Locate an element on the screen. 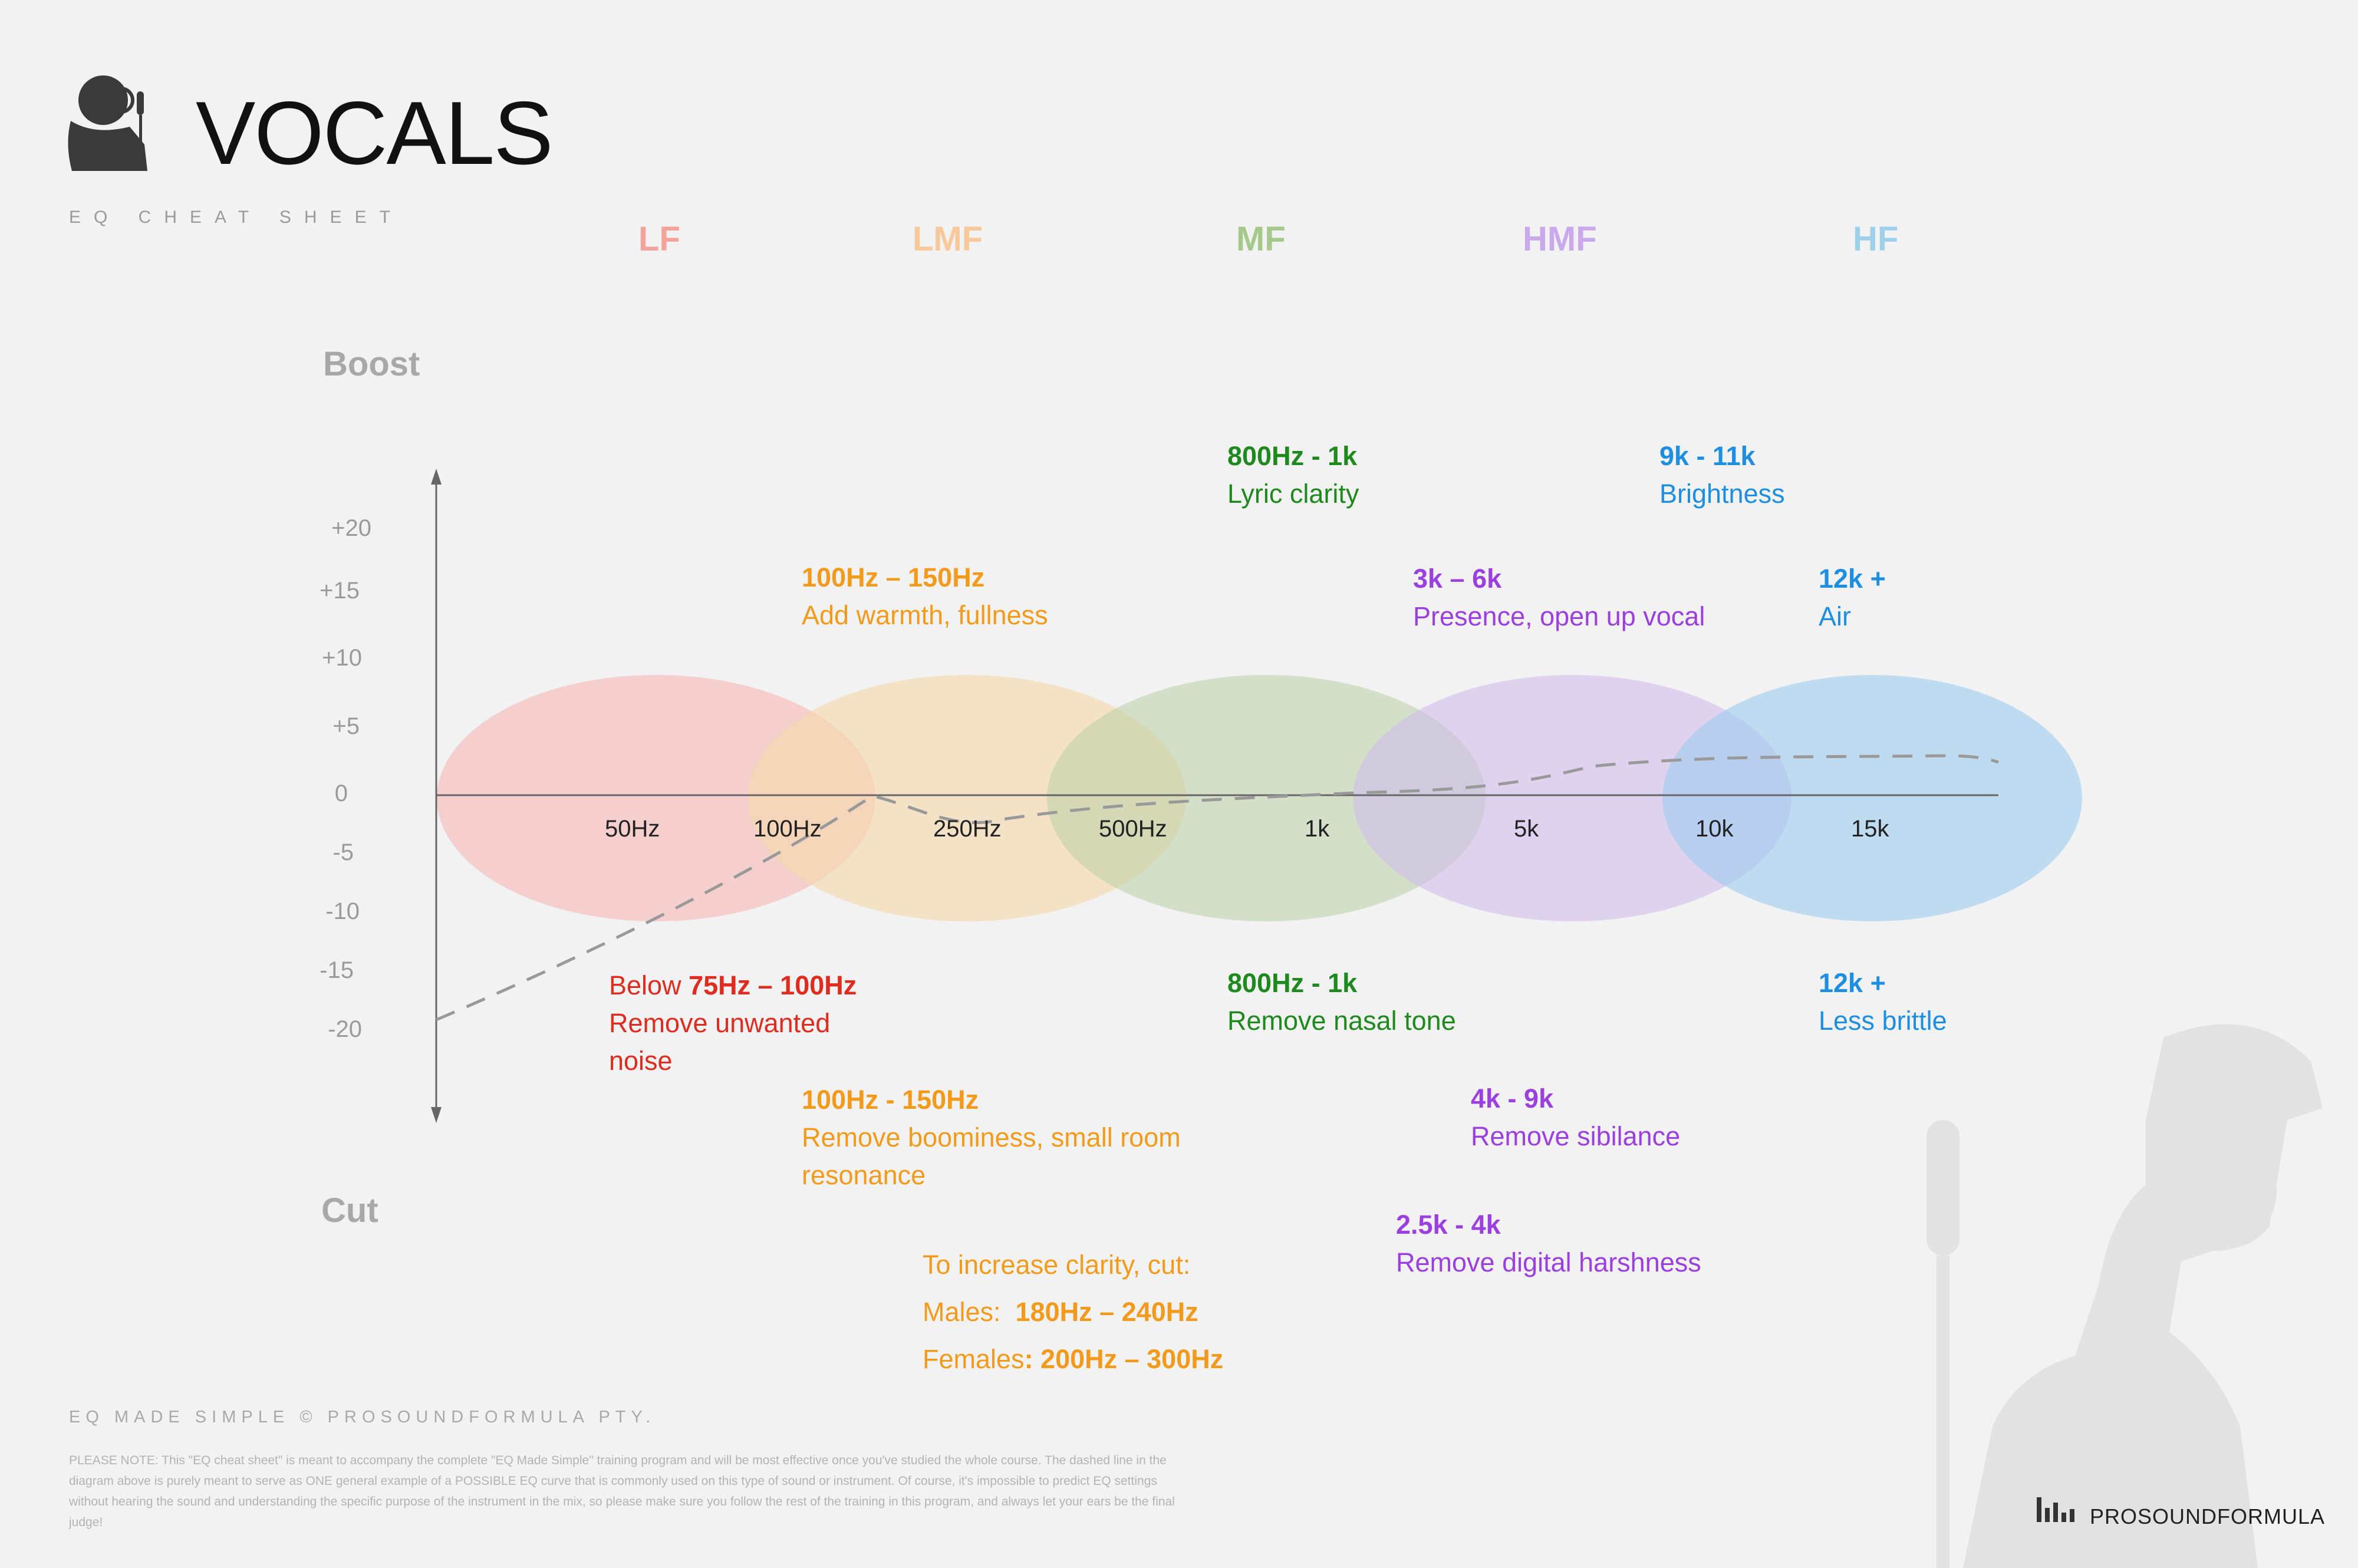 This screenshot has width=2358, height=1568. boost-note-lmf-freq: 100Hz – 150Hz is located at coordinates (893, 577).